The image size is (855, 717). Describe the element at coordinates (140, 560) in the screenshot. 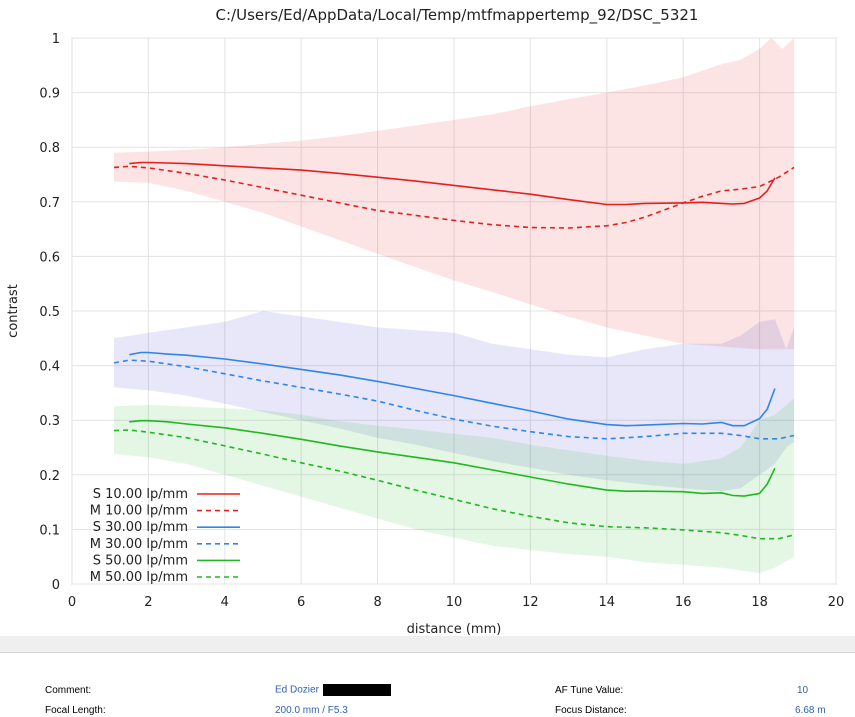

I see `legend-label: S 50.00 lp/mm` at that location.